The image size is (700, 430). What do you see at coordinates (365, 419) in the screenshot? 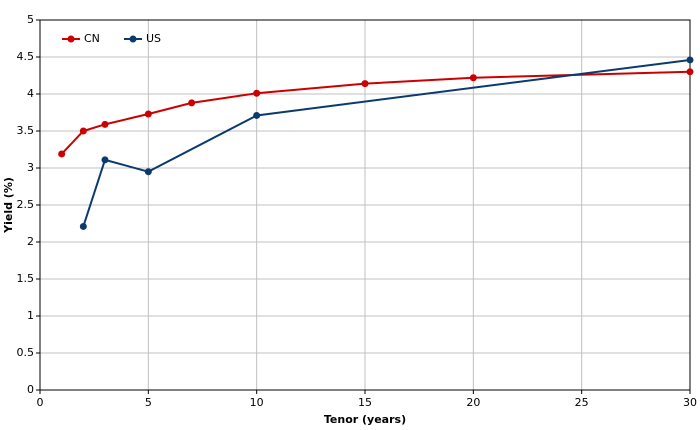
I see `x-axis-title: Tenor (years)` at bounding box center [365, 419].